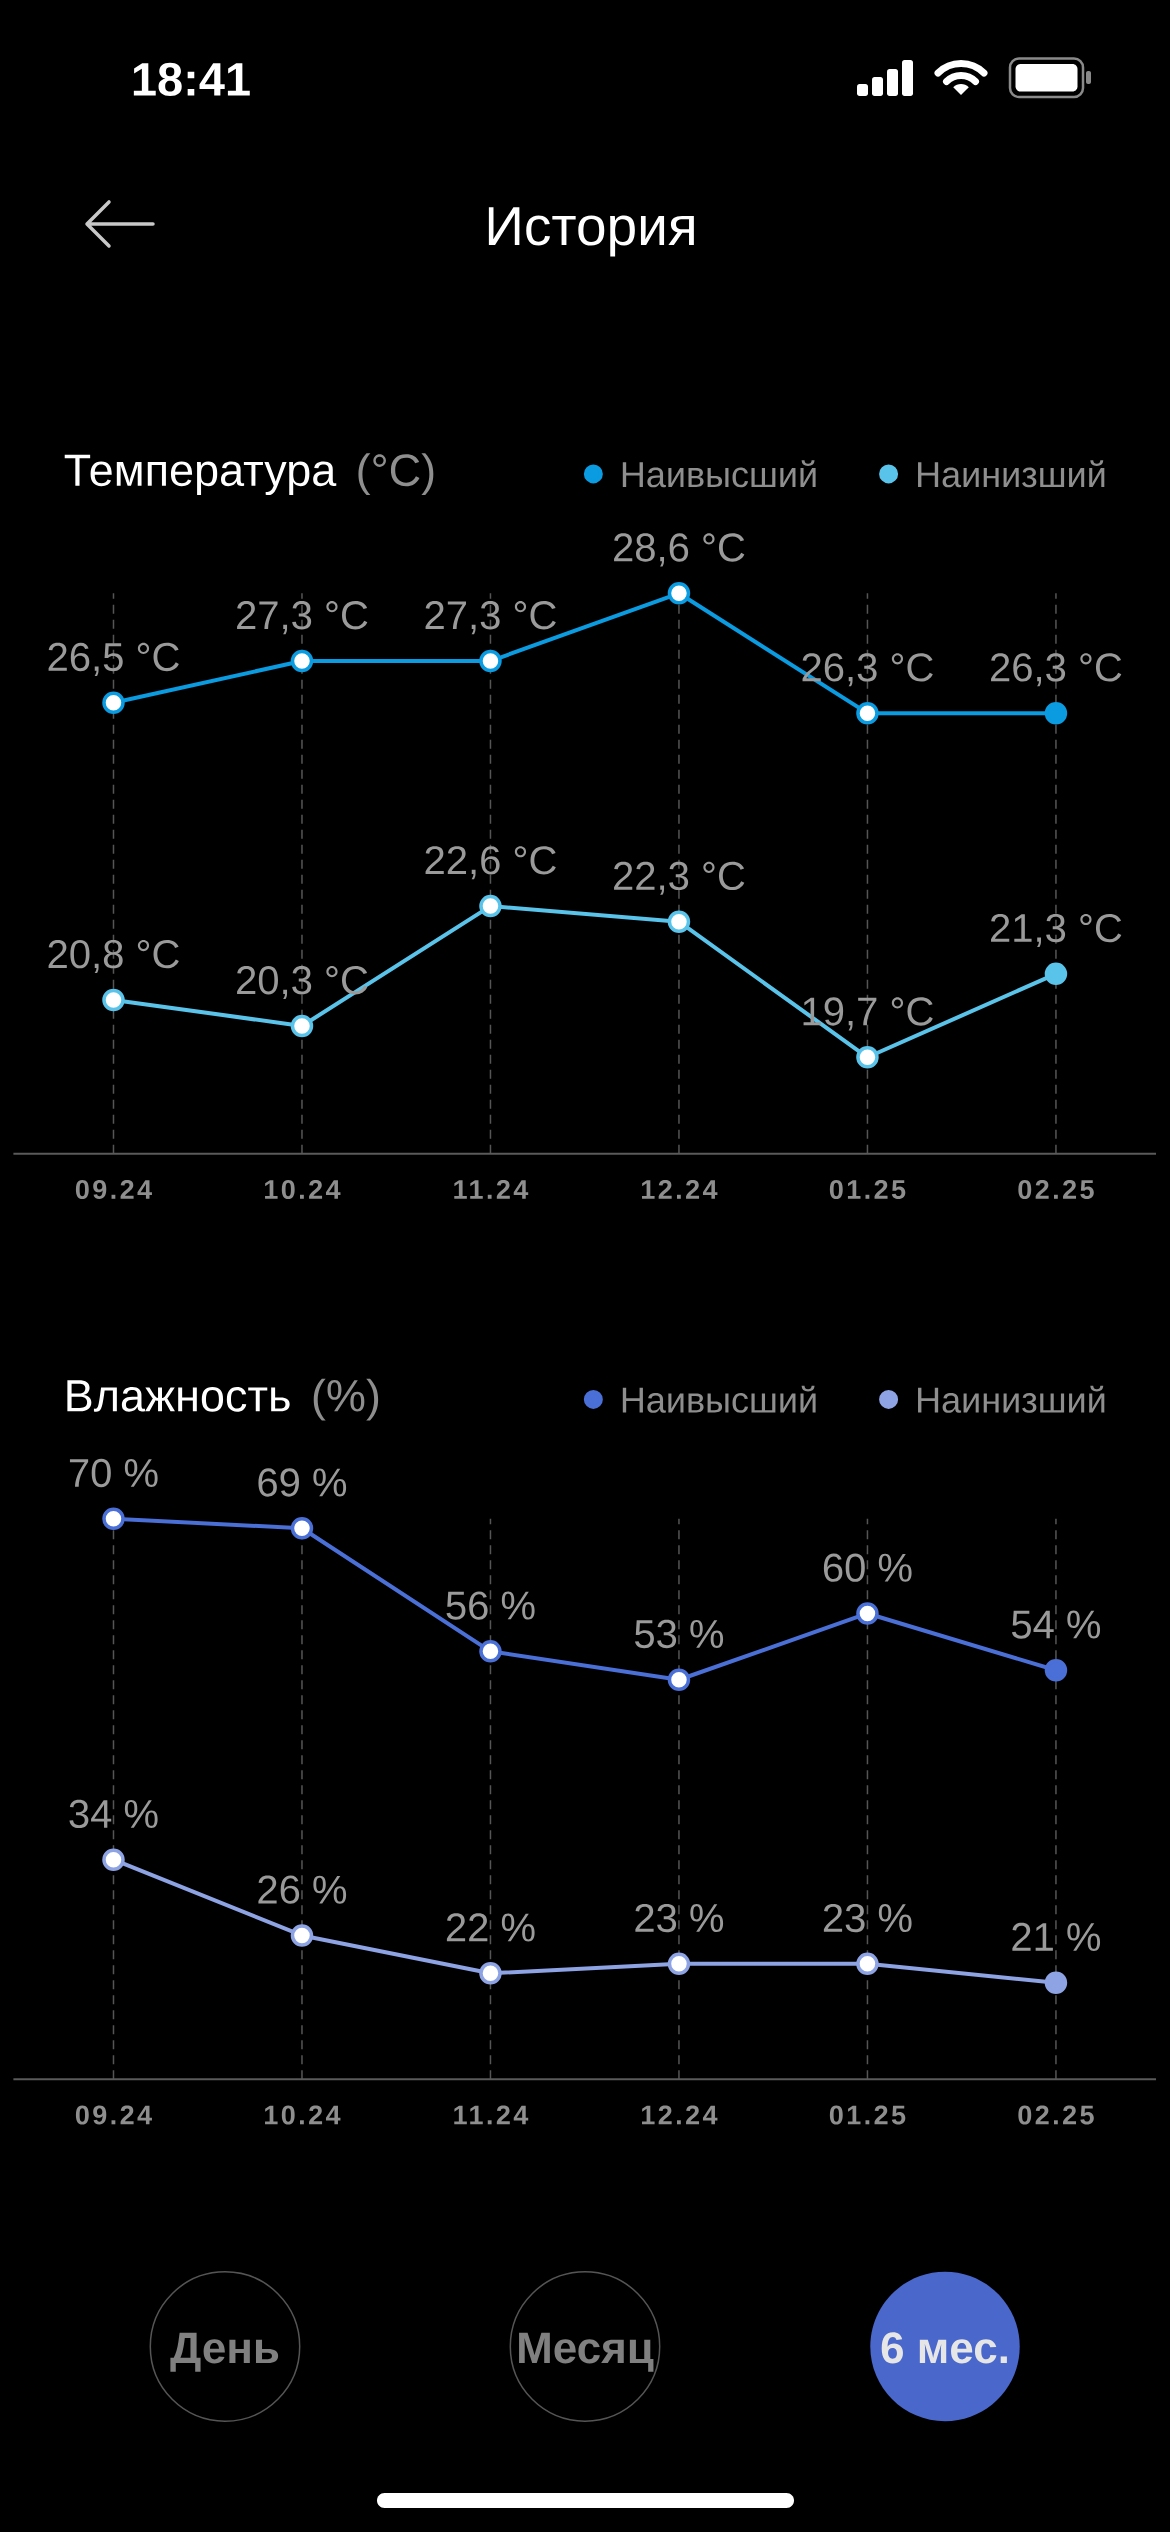 This screenshot has width=1170, height=2532. Describe the element at coordinates (867, 1567) in the screenshot. I see `data-label: 60 %` at that location.